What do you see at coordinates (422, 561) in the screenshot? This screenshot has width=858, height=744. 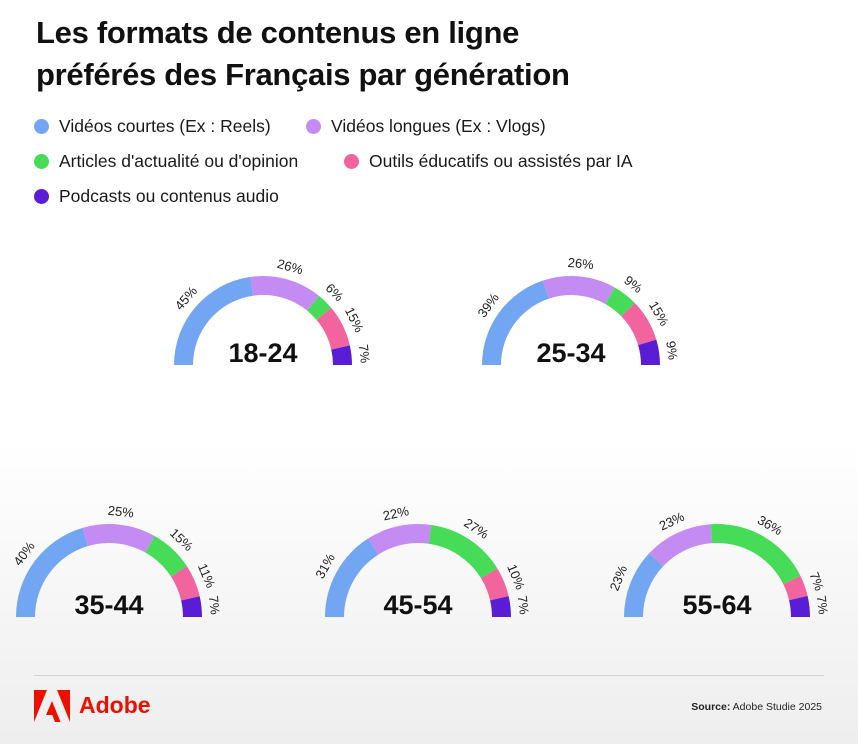 I see `gauge-45-54: 31%22%27%10%7%45-54` at bounding box center [422, 561].